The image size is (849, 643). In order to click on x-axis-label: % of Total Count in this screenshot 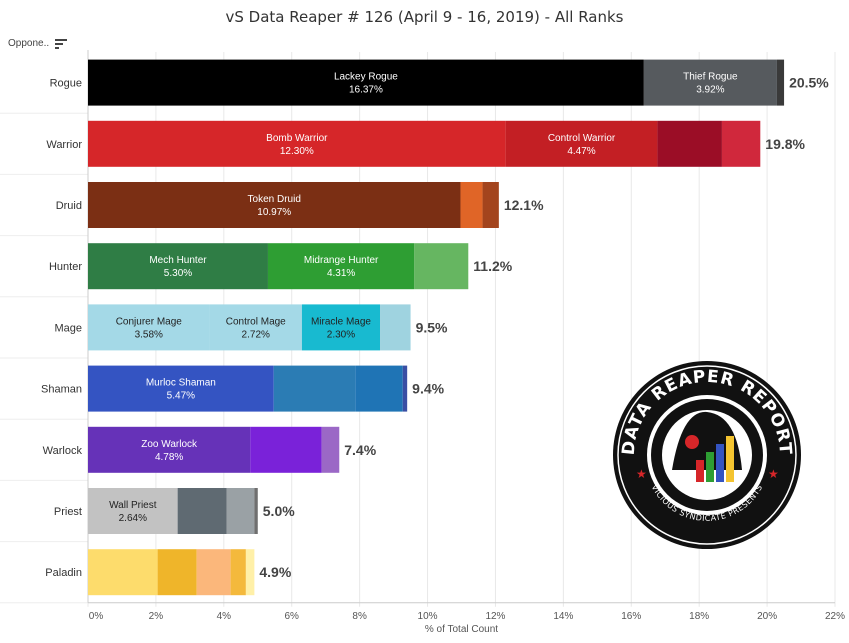, I will do `click(461, 629)`.